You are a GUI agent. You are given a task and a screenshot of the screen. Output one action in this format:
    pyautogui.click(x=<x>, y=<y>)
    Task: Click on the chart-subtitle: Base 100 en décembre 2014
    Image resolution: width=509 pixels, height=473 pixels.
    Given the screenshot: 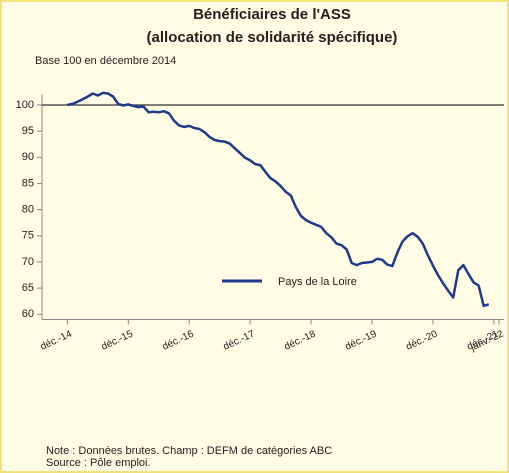 What is the action you would take?
    pyautogui.click(x=105, y=61)
    